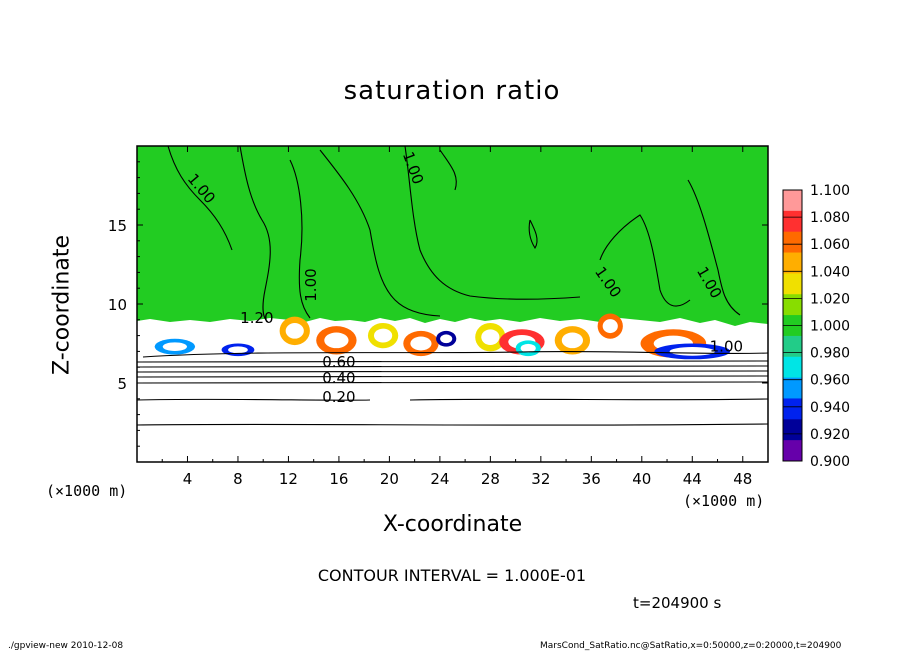  I want to click on x-tick-label: 48, so click(742, 479).